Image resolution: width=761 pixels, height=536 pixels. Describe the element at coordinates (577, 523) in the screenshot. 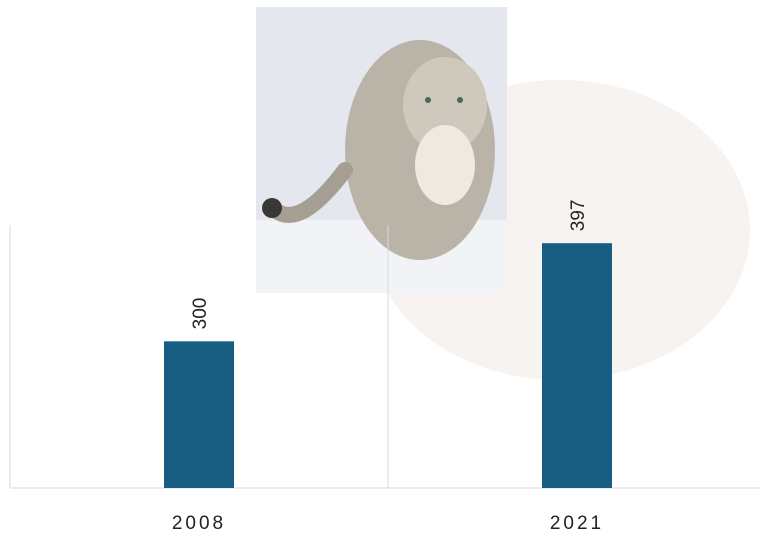

I see `x-tick-label: 2021` at that location.